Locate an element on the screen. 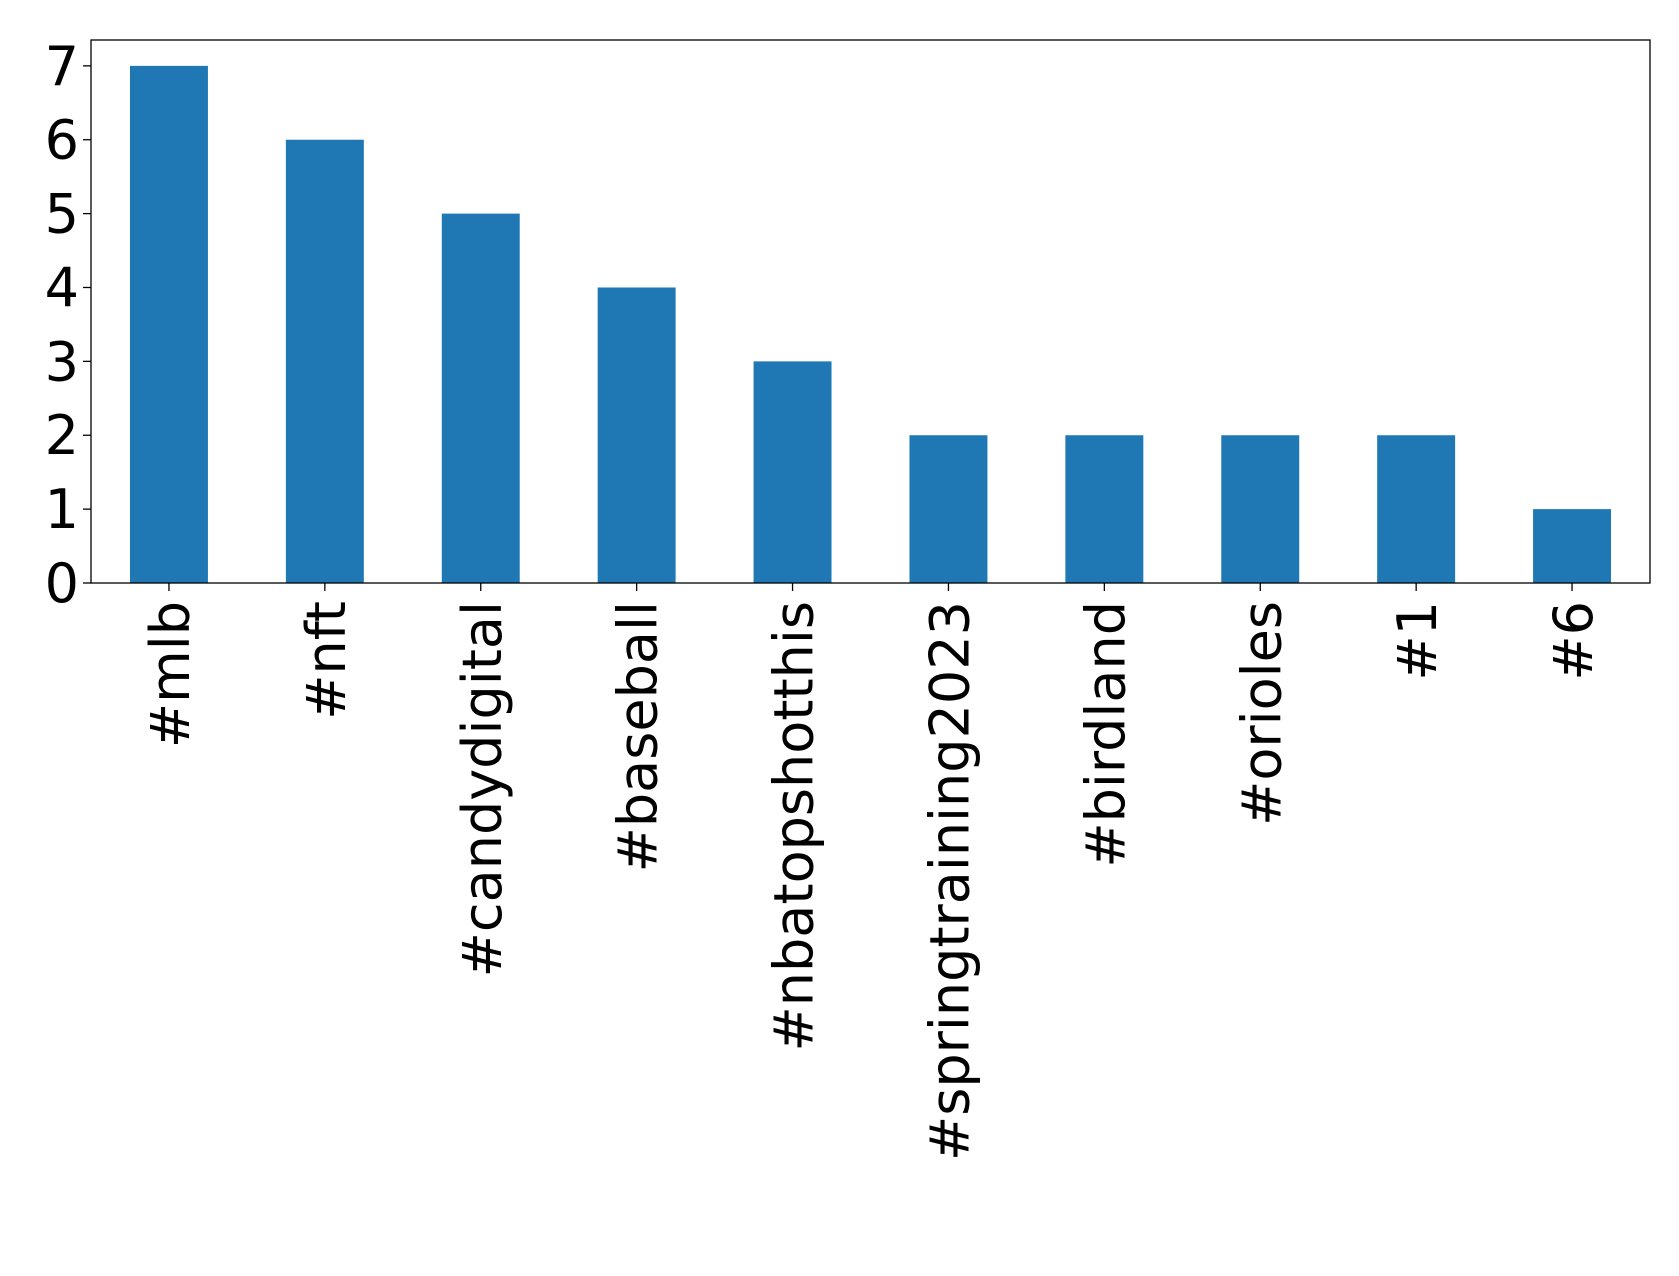 This screenshot has height=1276, width=1679. y-axis: 0 1 2 3 4 5 6 7 is located at coordinates (68, 325).